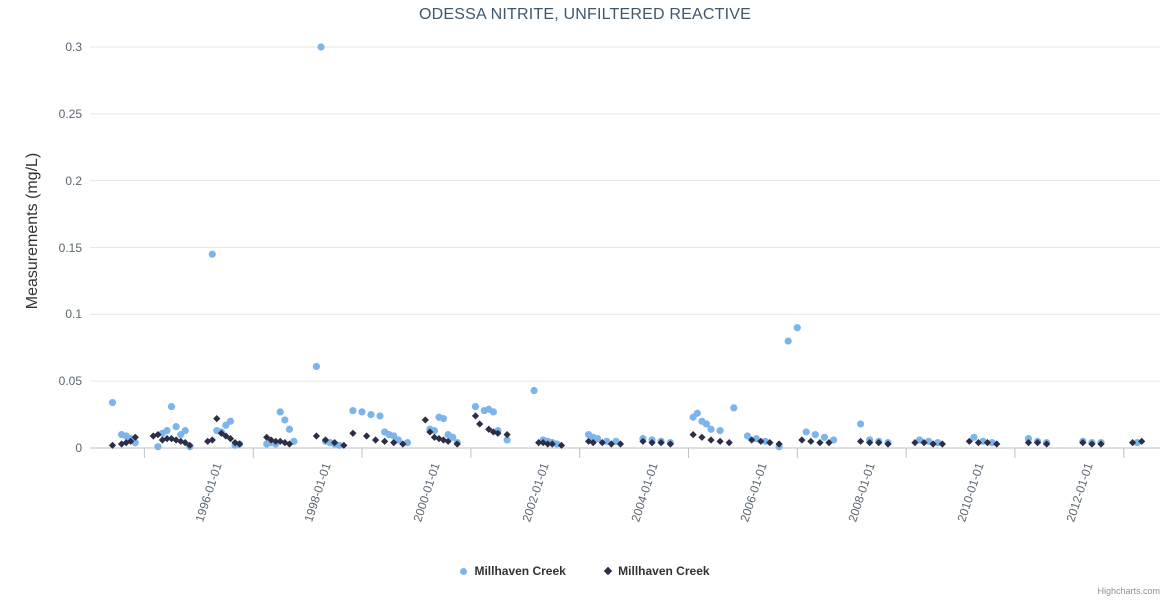  I want to click on series-millhaven-creek-diamonds, so click(627, 430).